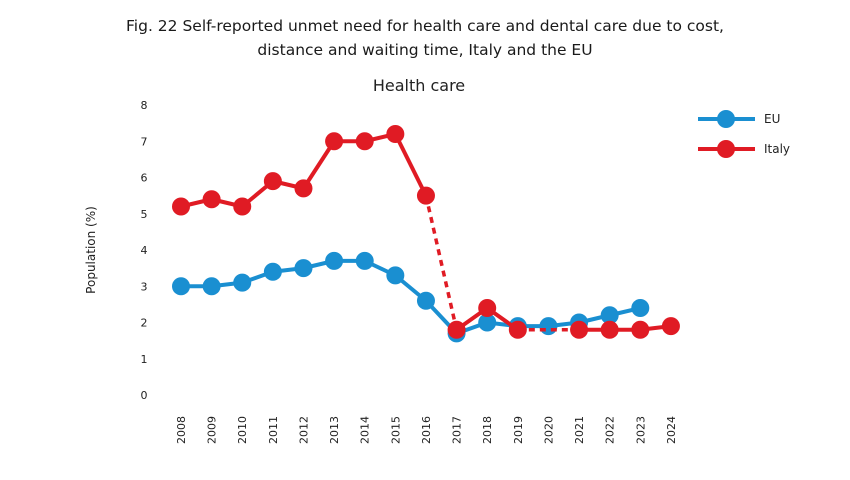 The image size is (850, 480). I want to click on data-point-eu-2010, so click(242, 282).